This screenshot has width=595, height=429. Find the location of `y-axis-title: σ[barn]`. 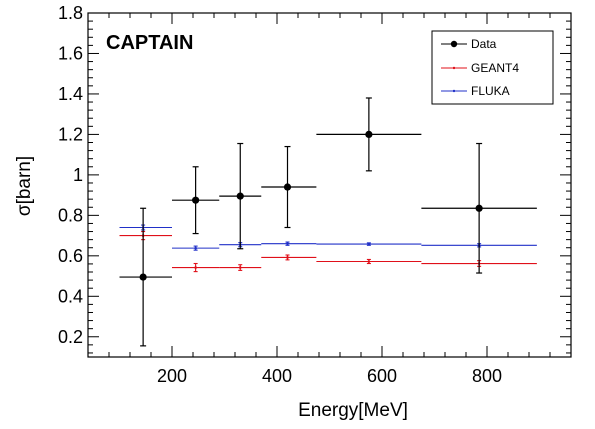

y-axis-title: σ[barn] is located at coordinates (24, 186).